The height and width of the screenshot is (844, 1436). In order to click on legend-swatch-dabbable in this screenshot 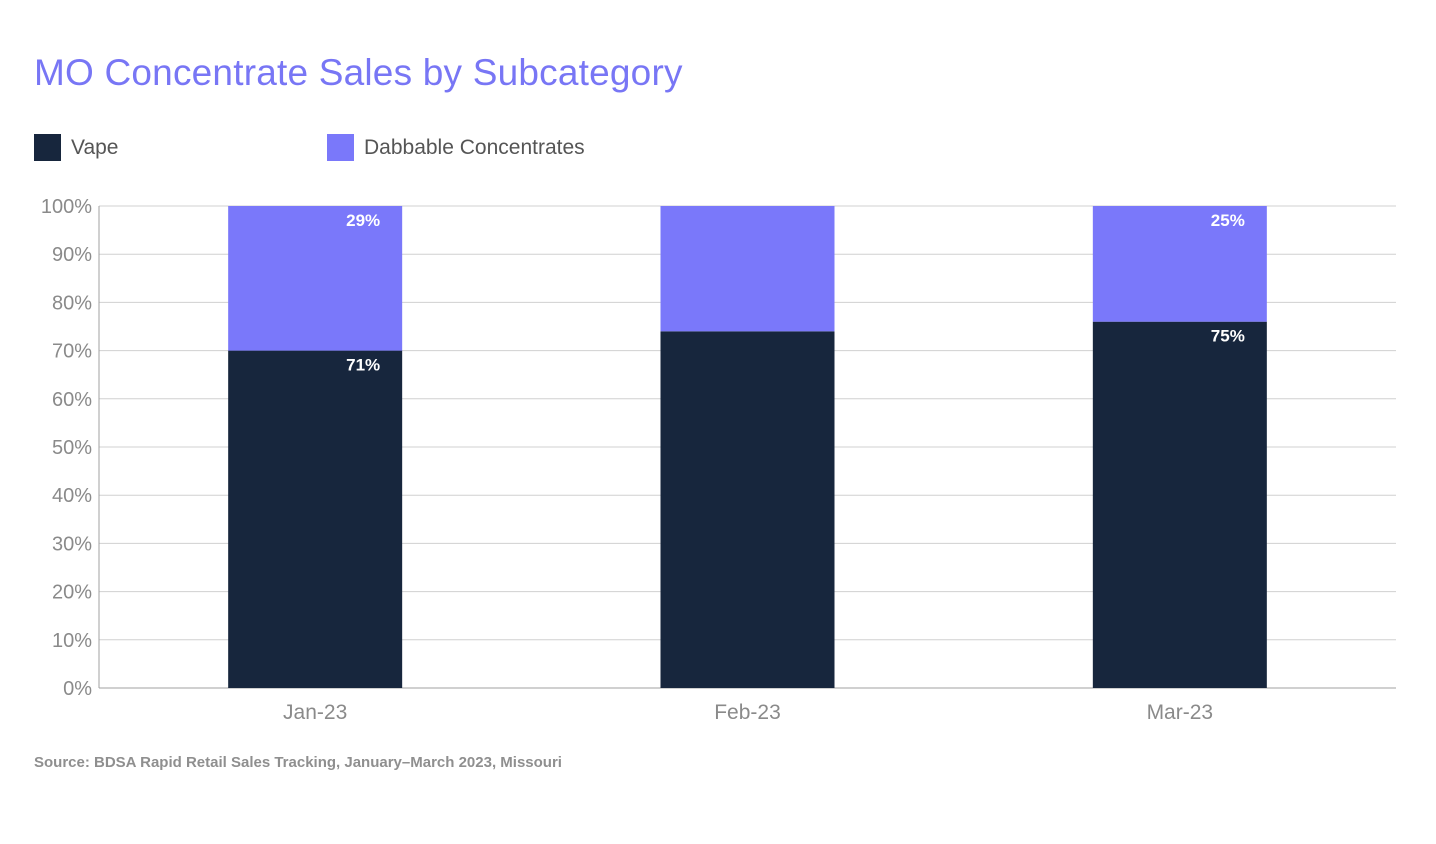, I will do `click(340, 147)`.